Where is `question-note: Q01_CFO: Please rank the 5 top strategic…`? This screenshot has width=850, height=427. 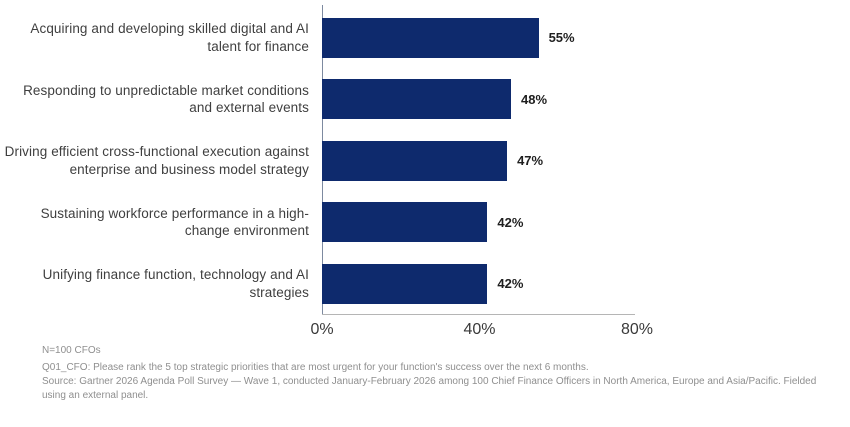
question-note: Q01_CFO: Please rank the 5 top strategic… is located at coordinates (315, 367).